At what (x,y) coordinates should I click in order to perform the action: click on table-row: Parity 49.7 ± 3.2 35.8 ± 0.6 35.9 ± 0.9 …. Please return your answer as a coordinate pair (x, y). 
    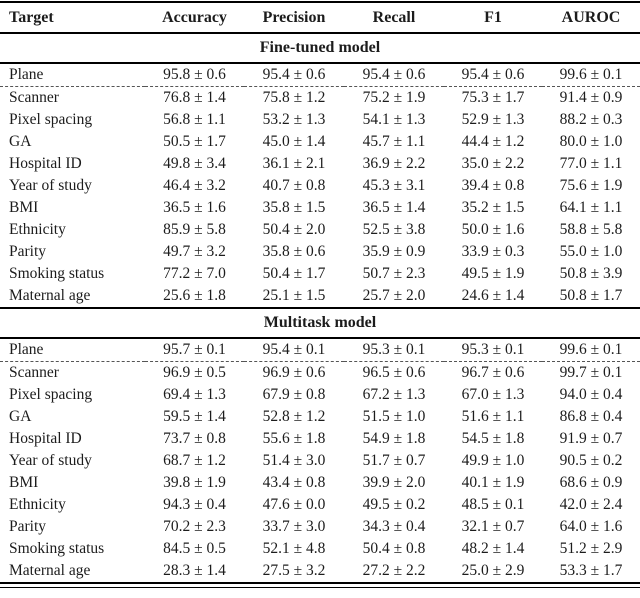
    Looking at the image, I should click on (320, 252).